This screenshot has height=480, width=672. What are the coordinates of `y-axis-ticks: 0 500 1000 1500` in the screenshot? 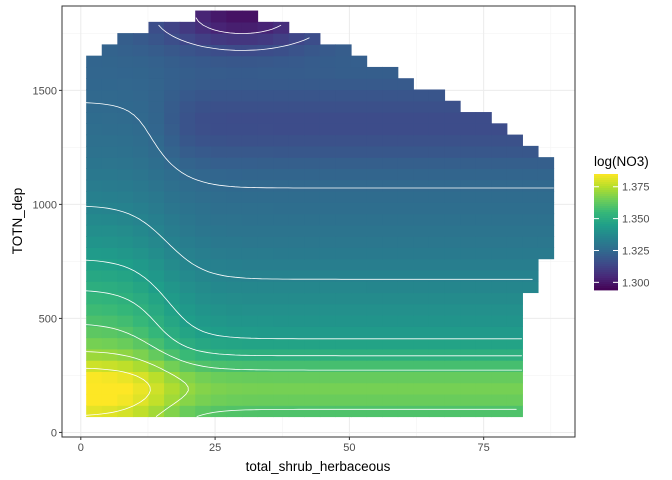 It's located at (47, 262).